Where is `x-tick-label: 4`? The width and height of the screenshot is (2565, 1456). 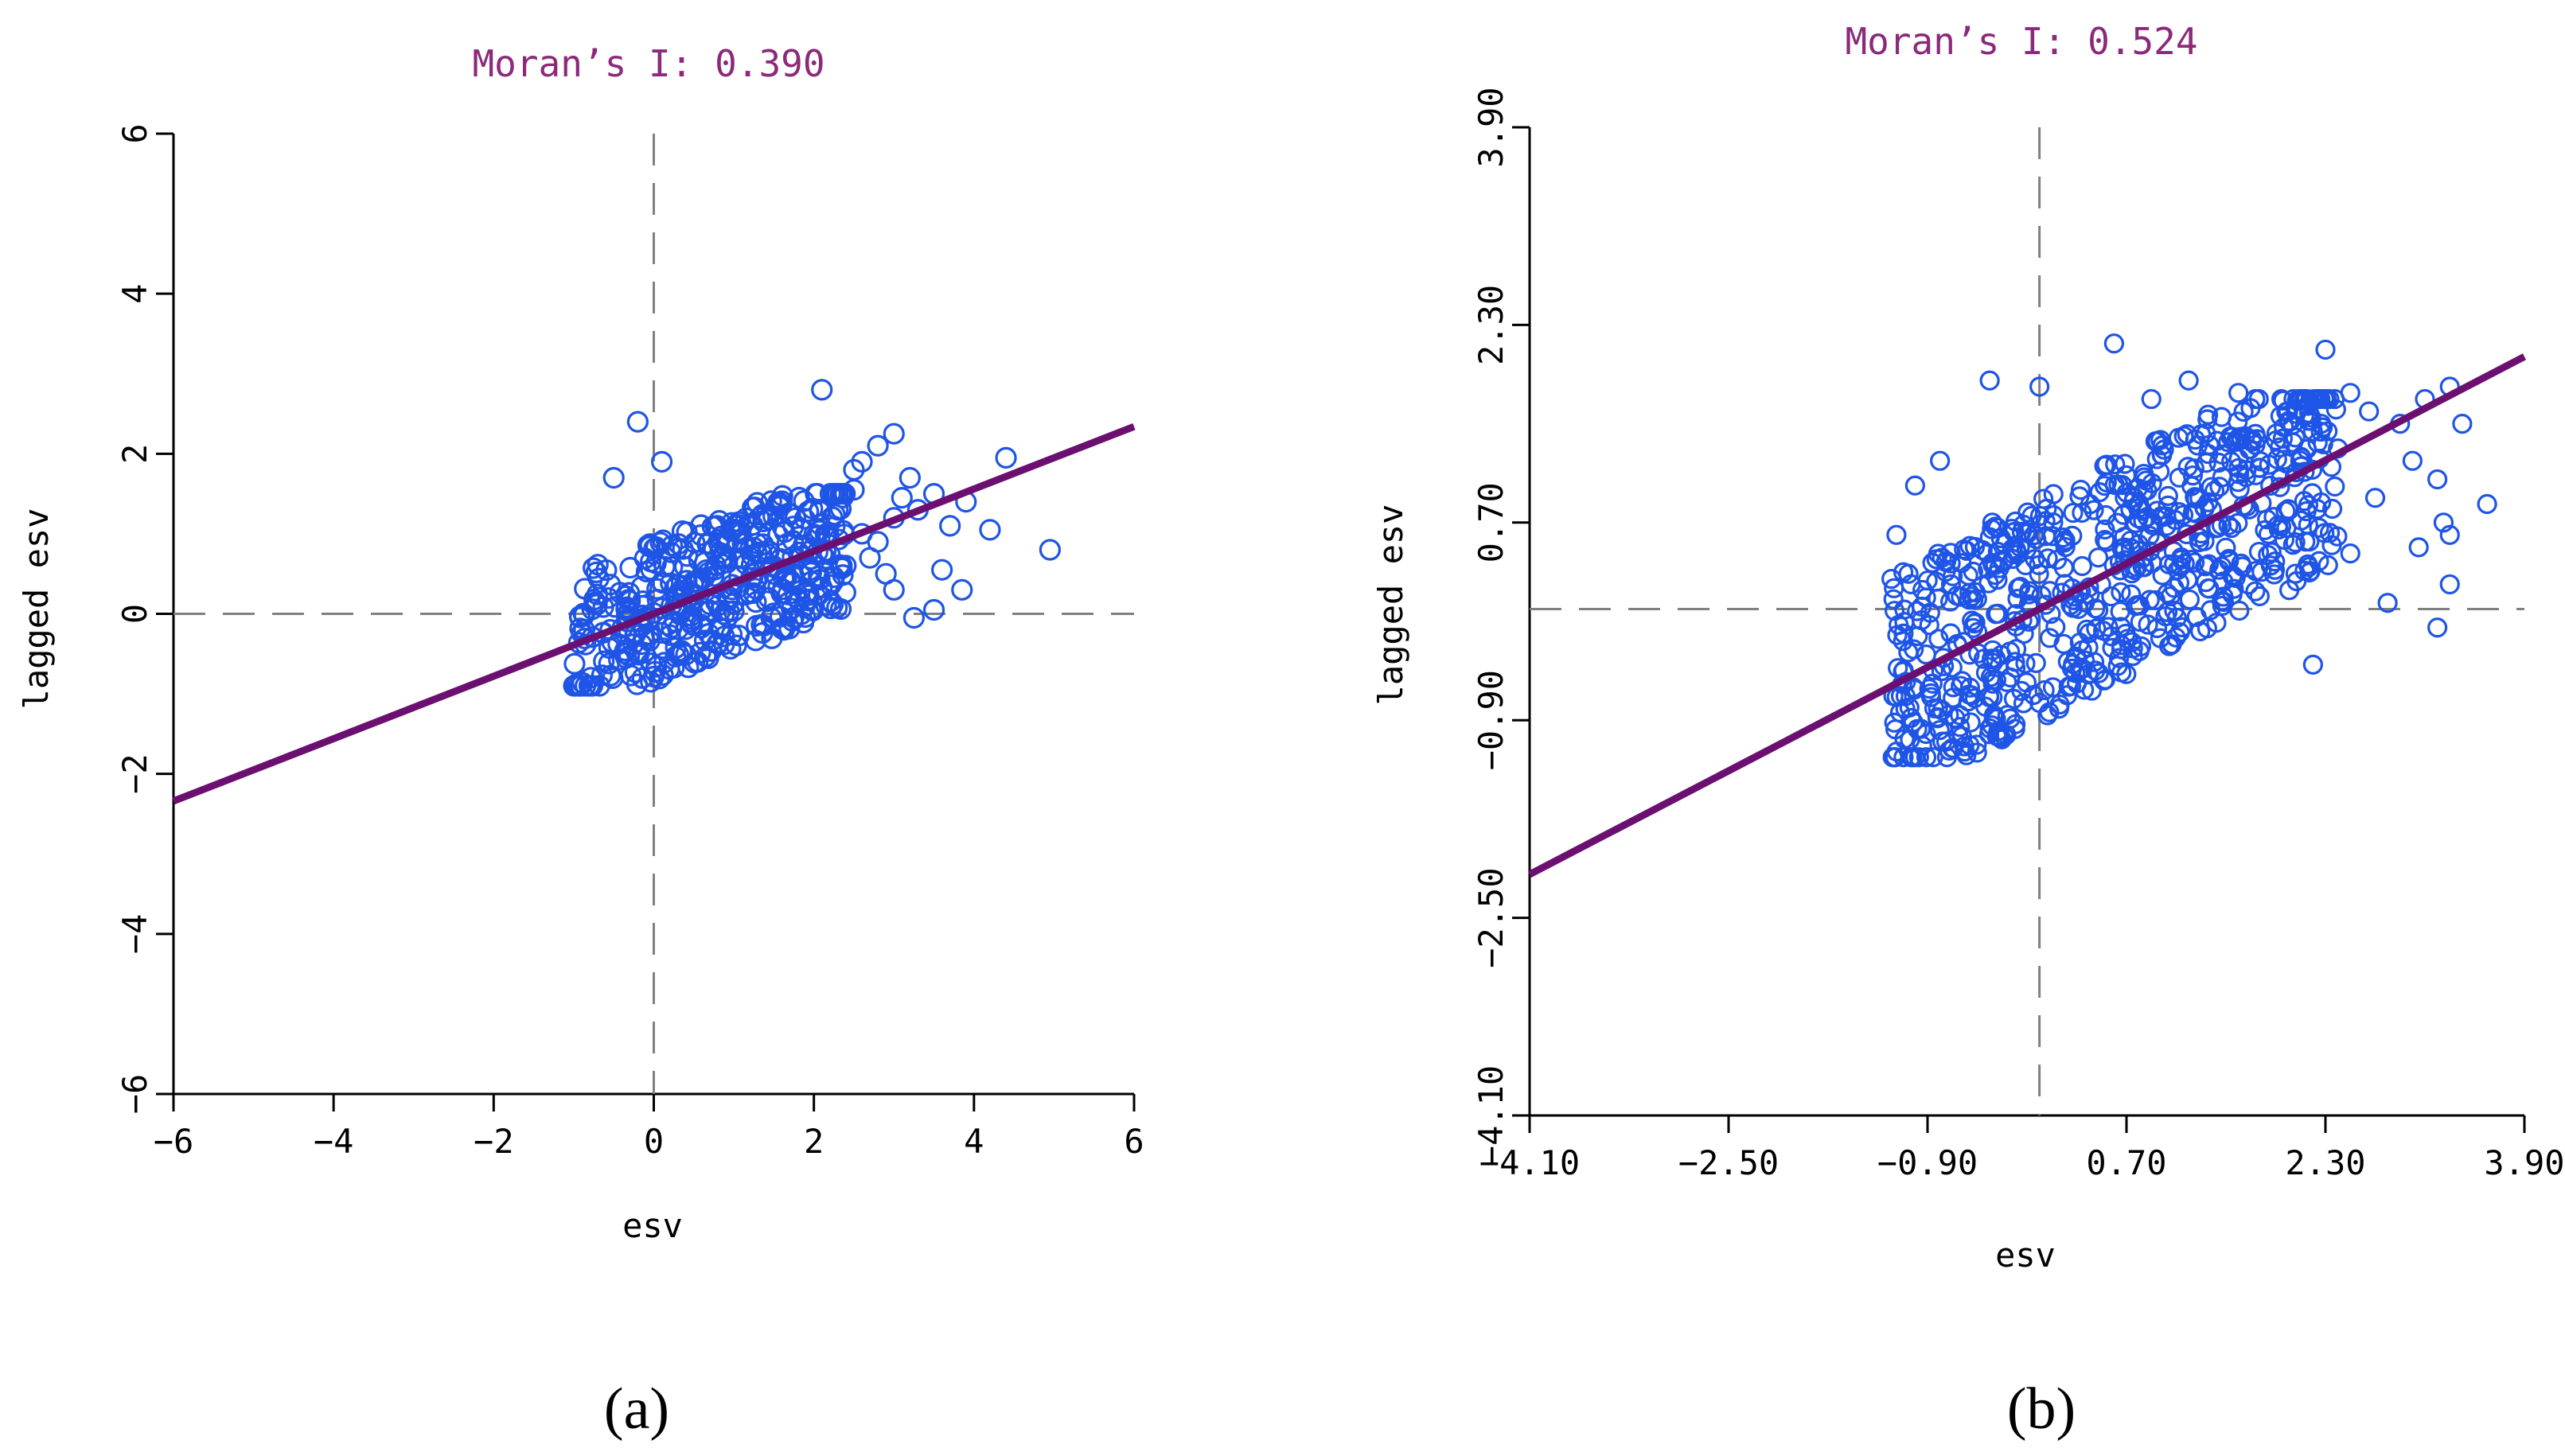
x-tick-label: 4 is located at coordinates (974, 1141).